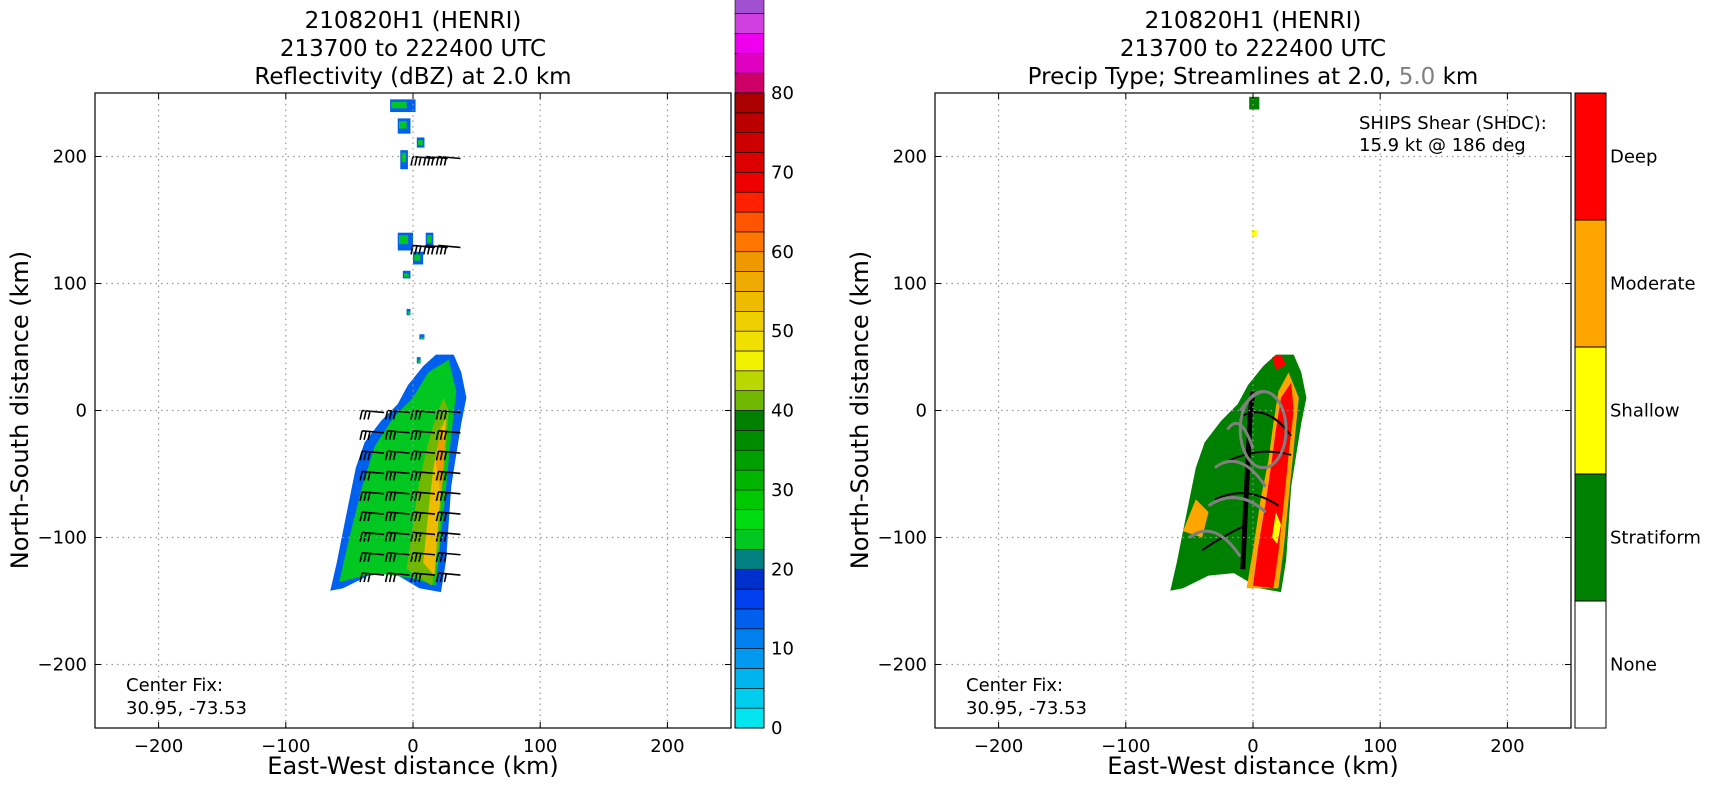  I want to click on shear-label: SHIPS Shear (SHDC):, so click(1453, 123).